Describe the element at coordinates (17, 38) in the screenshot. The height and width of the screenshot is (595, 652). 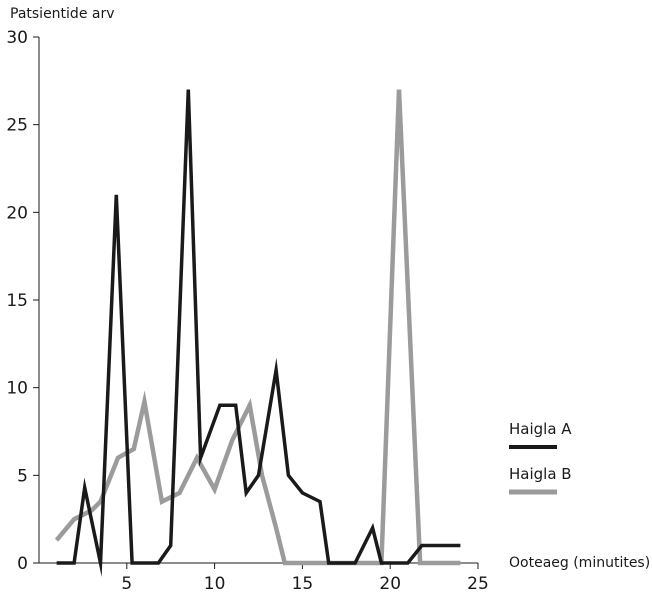
I see `y-tick-label: 30` at that location.